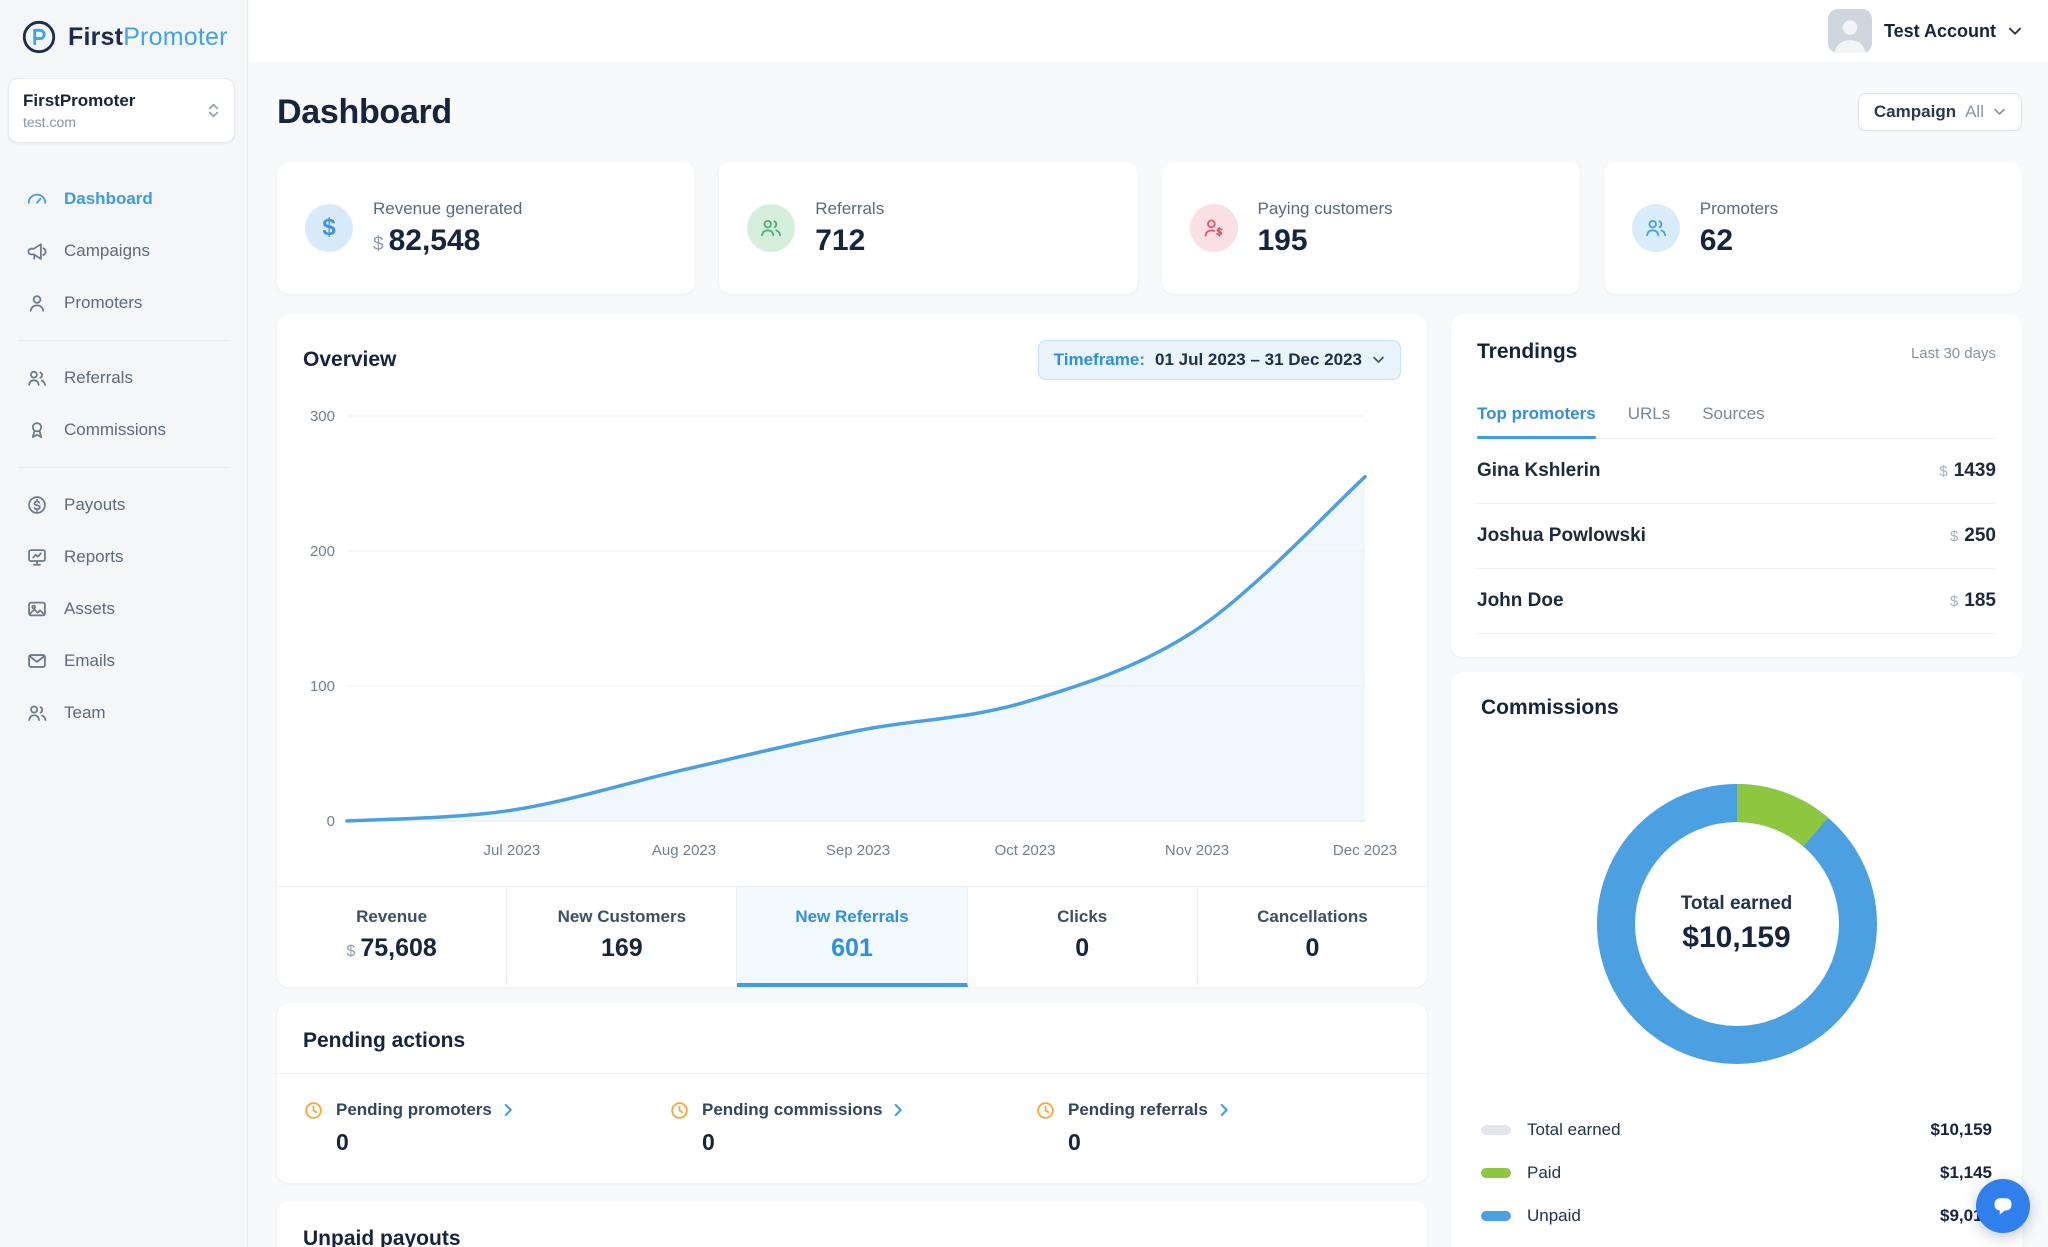  What do you see at coordinates (37, 713) in the screenshot?
I see `team-icon` at bounding box center [37, 713].